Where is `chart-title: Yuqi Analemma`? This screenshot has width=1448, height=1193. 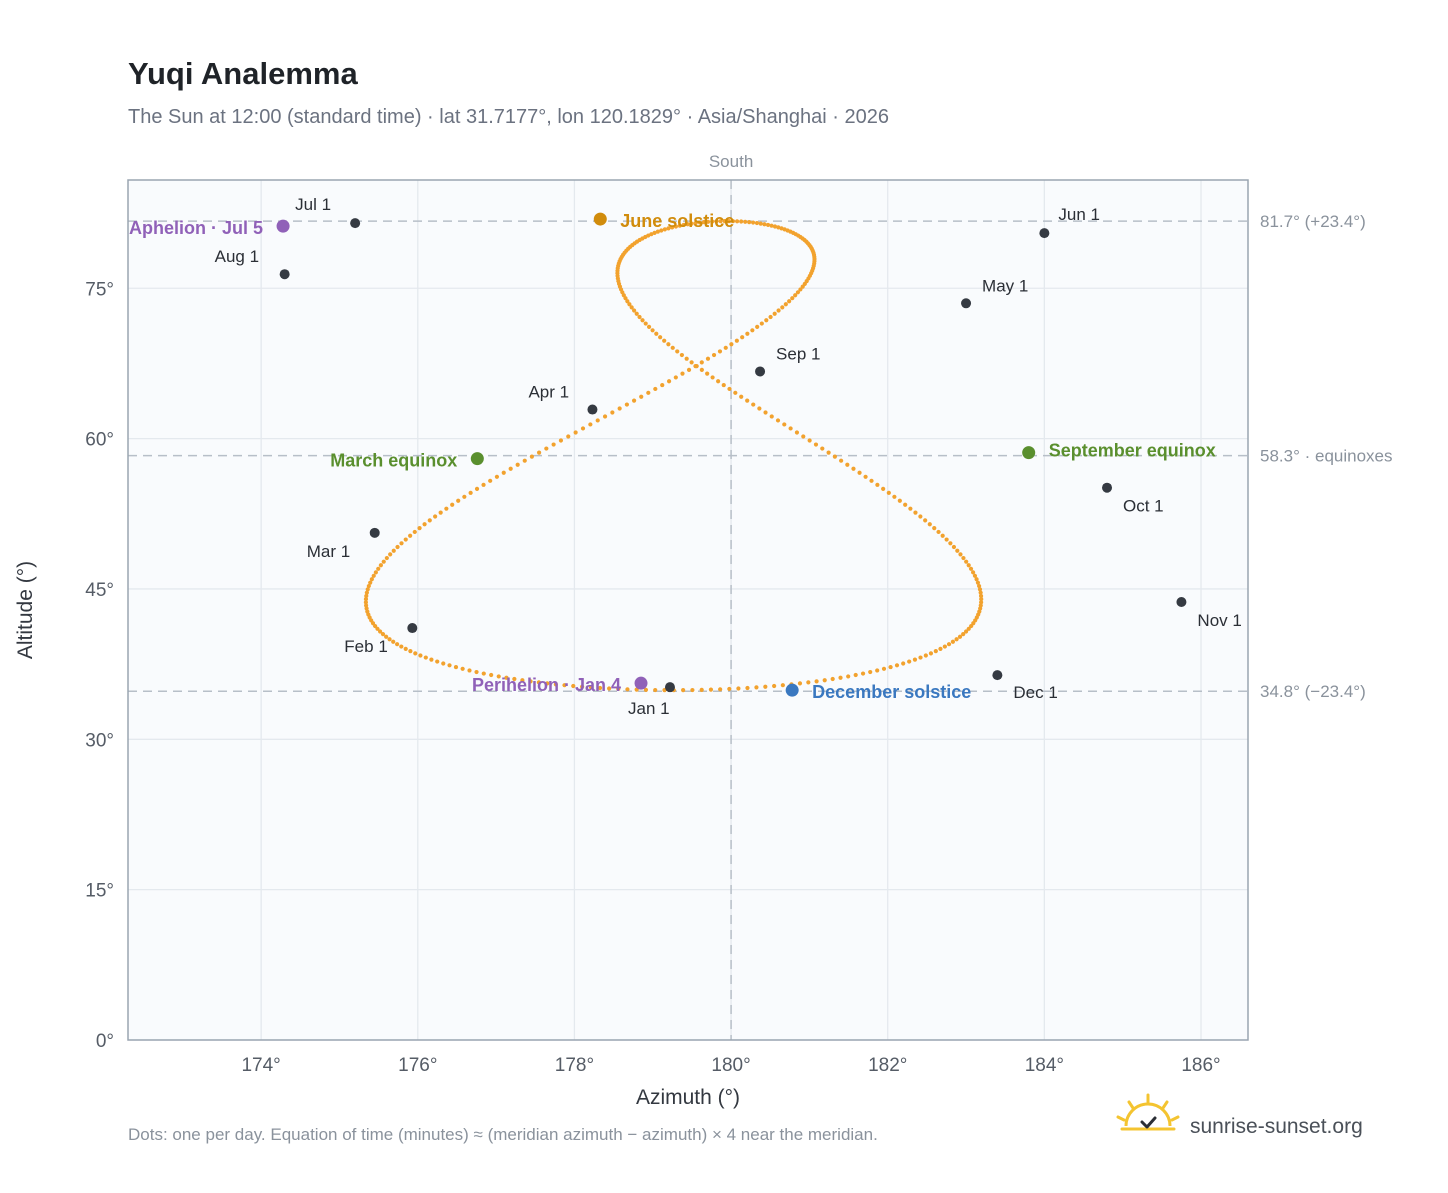 chart-title: Yuqi Analemma is located at coordinates (243, 73).